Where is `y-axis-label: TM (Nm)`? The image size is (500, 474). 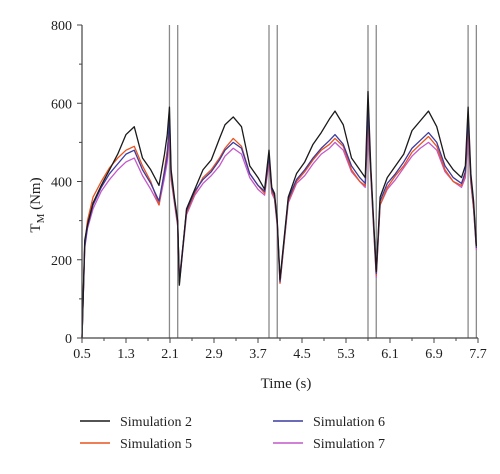
y-axis-label: TM (Nm) is located at coordinates (37, 204).